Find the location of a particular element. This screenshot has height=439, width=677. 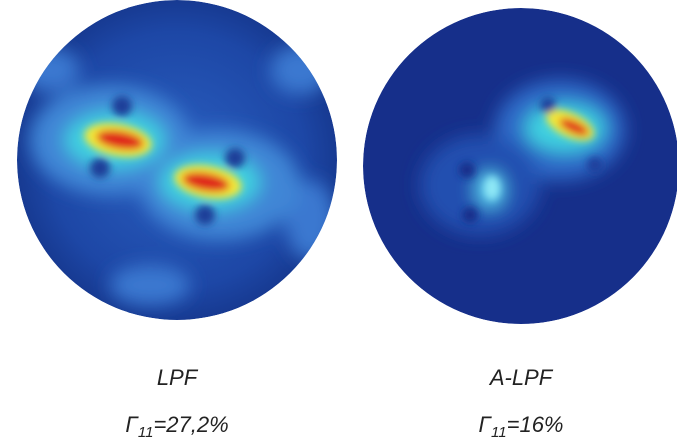

gamma-value: =27,2% is located at coordinates (190, 424).